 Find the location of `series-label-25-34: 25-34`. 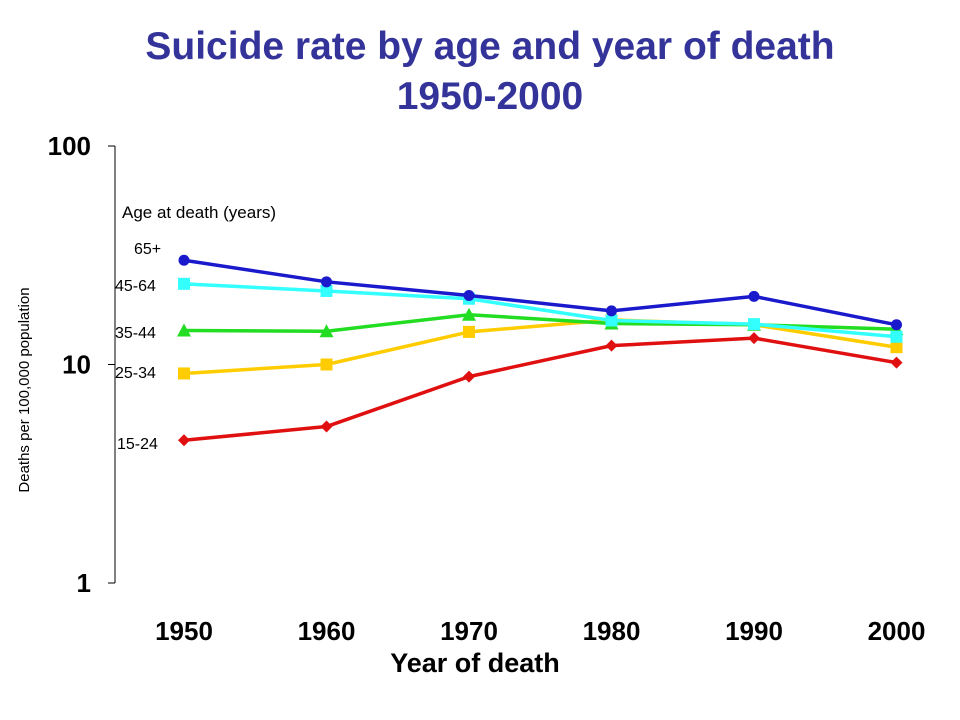

series-label-25-34: 25-34 is located at coordinates (135, 373).